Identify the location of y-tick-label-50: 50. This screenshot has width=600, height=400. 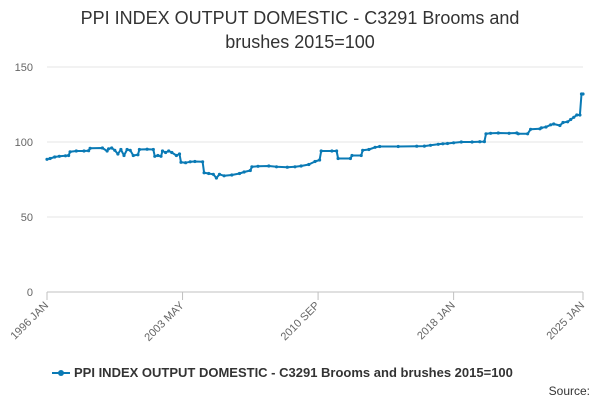
(27, 218).